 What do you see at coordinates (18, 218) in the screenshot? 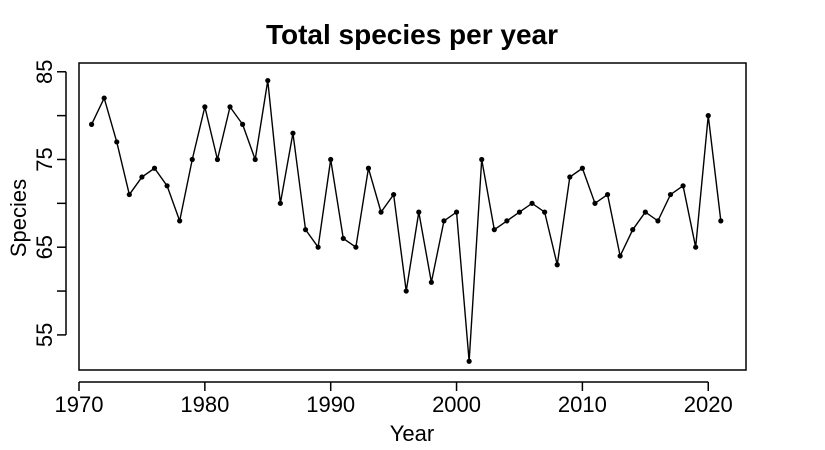
I see `y-axis-label: Species` at bounding box center [18, 218].